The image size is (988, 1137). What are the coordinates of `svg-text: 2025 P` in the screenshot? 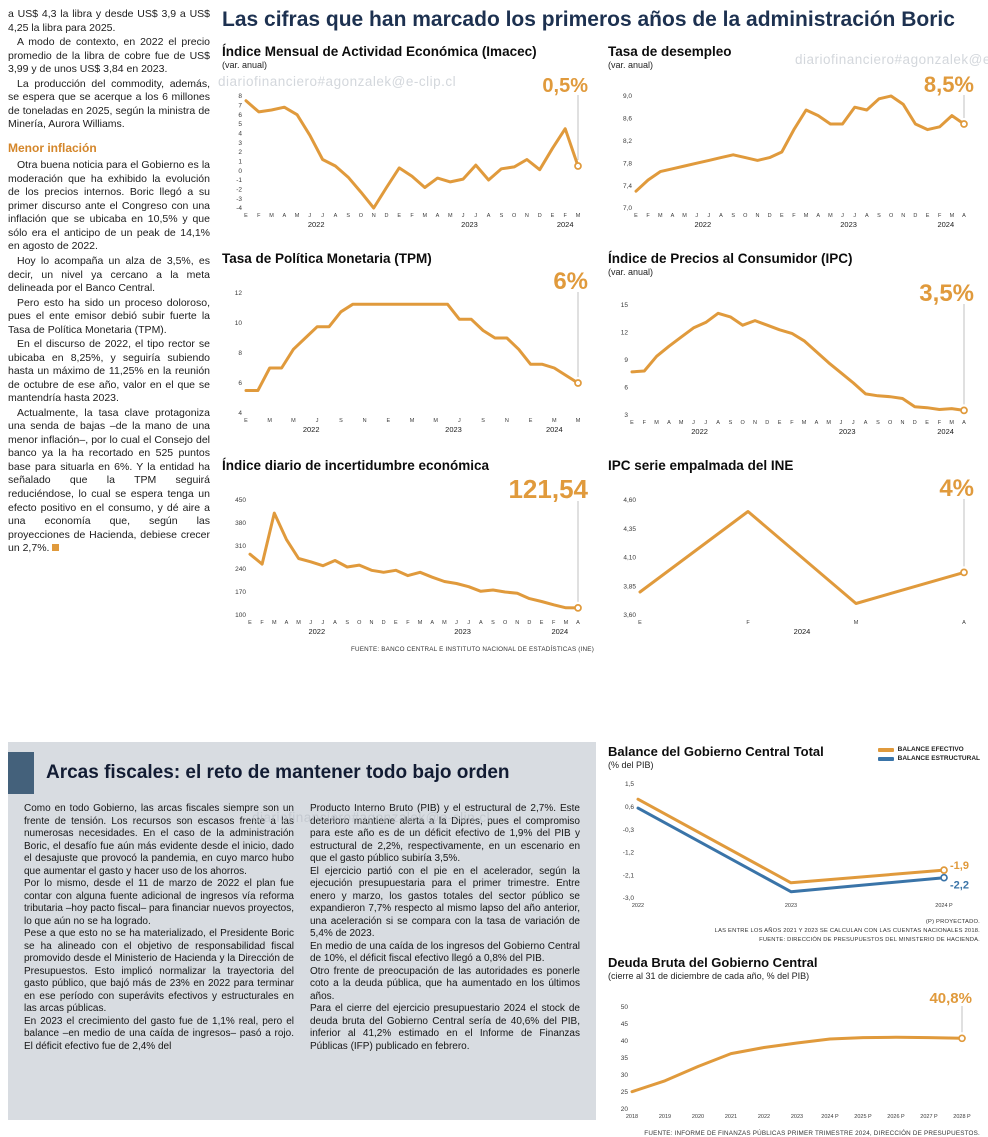 It's located at (863, 1117).